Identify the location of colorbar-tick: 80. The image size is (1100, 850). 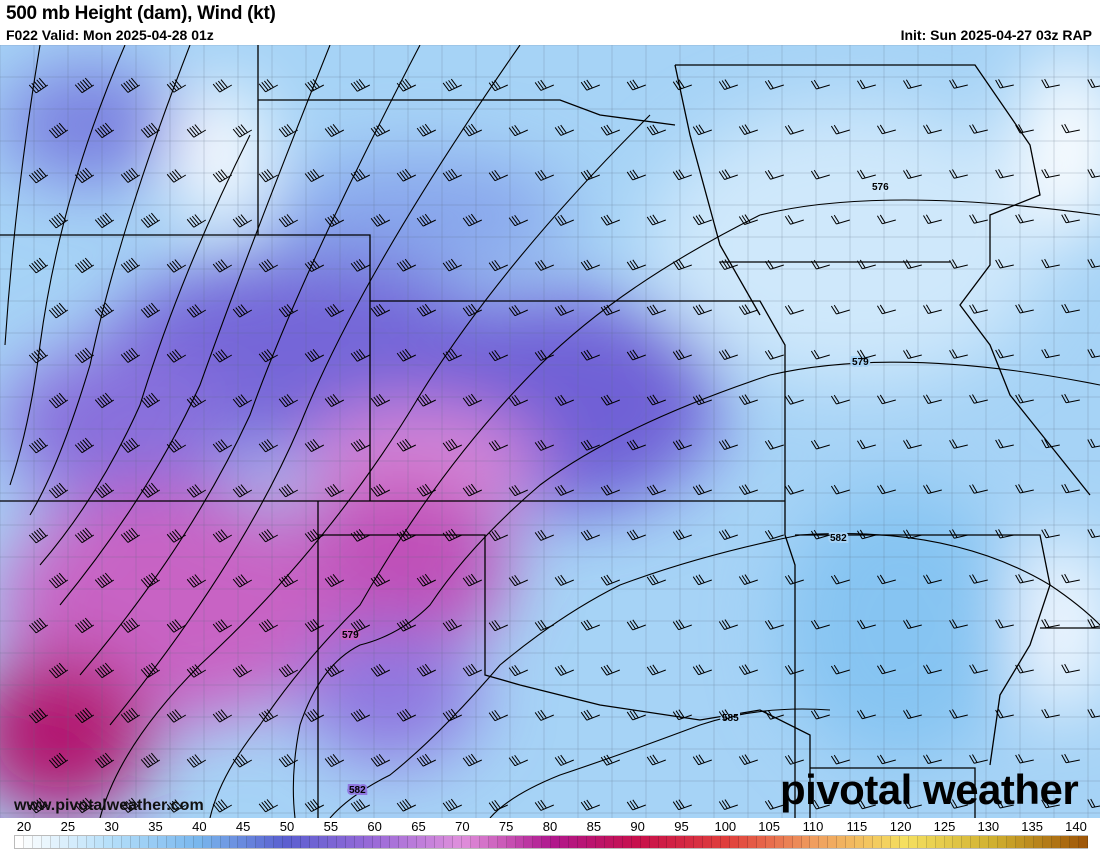
(550, 826).